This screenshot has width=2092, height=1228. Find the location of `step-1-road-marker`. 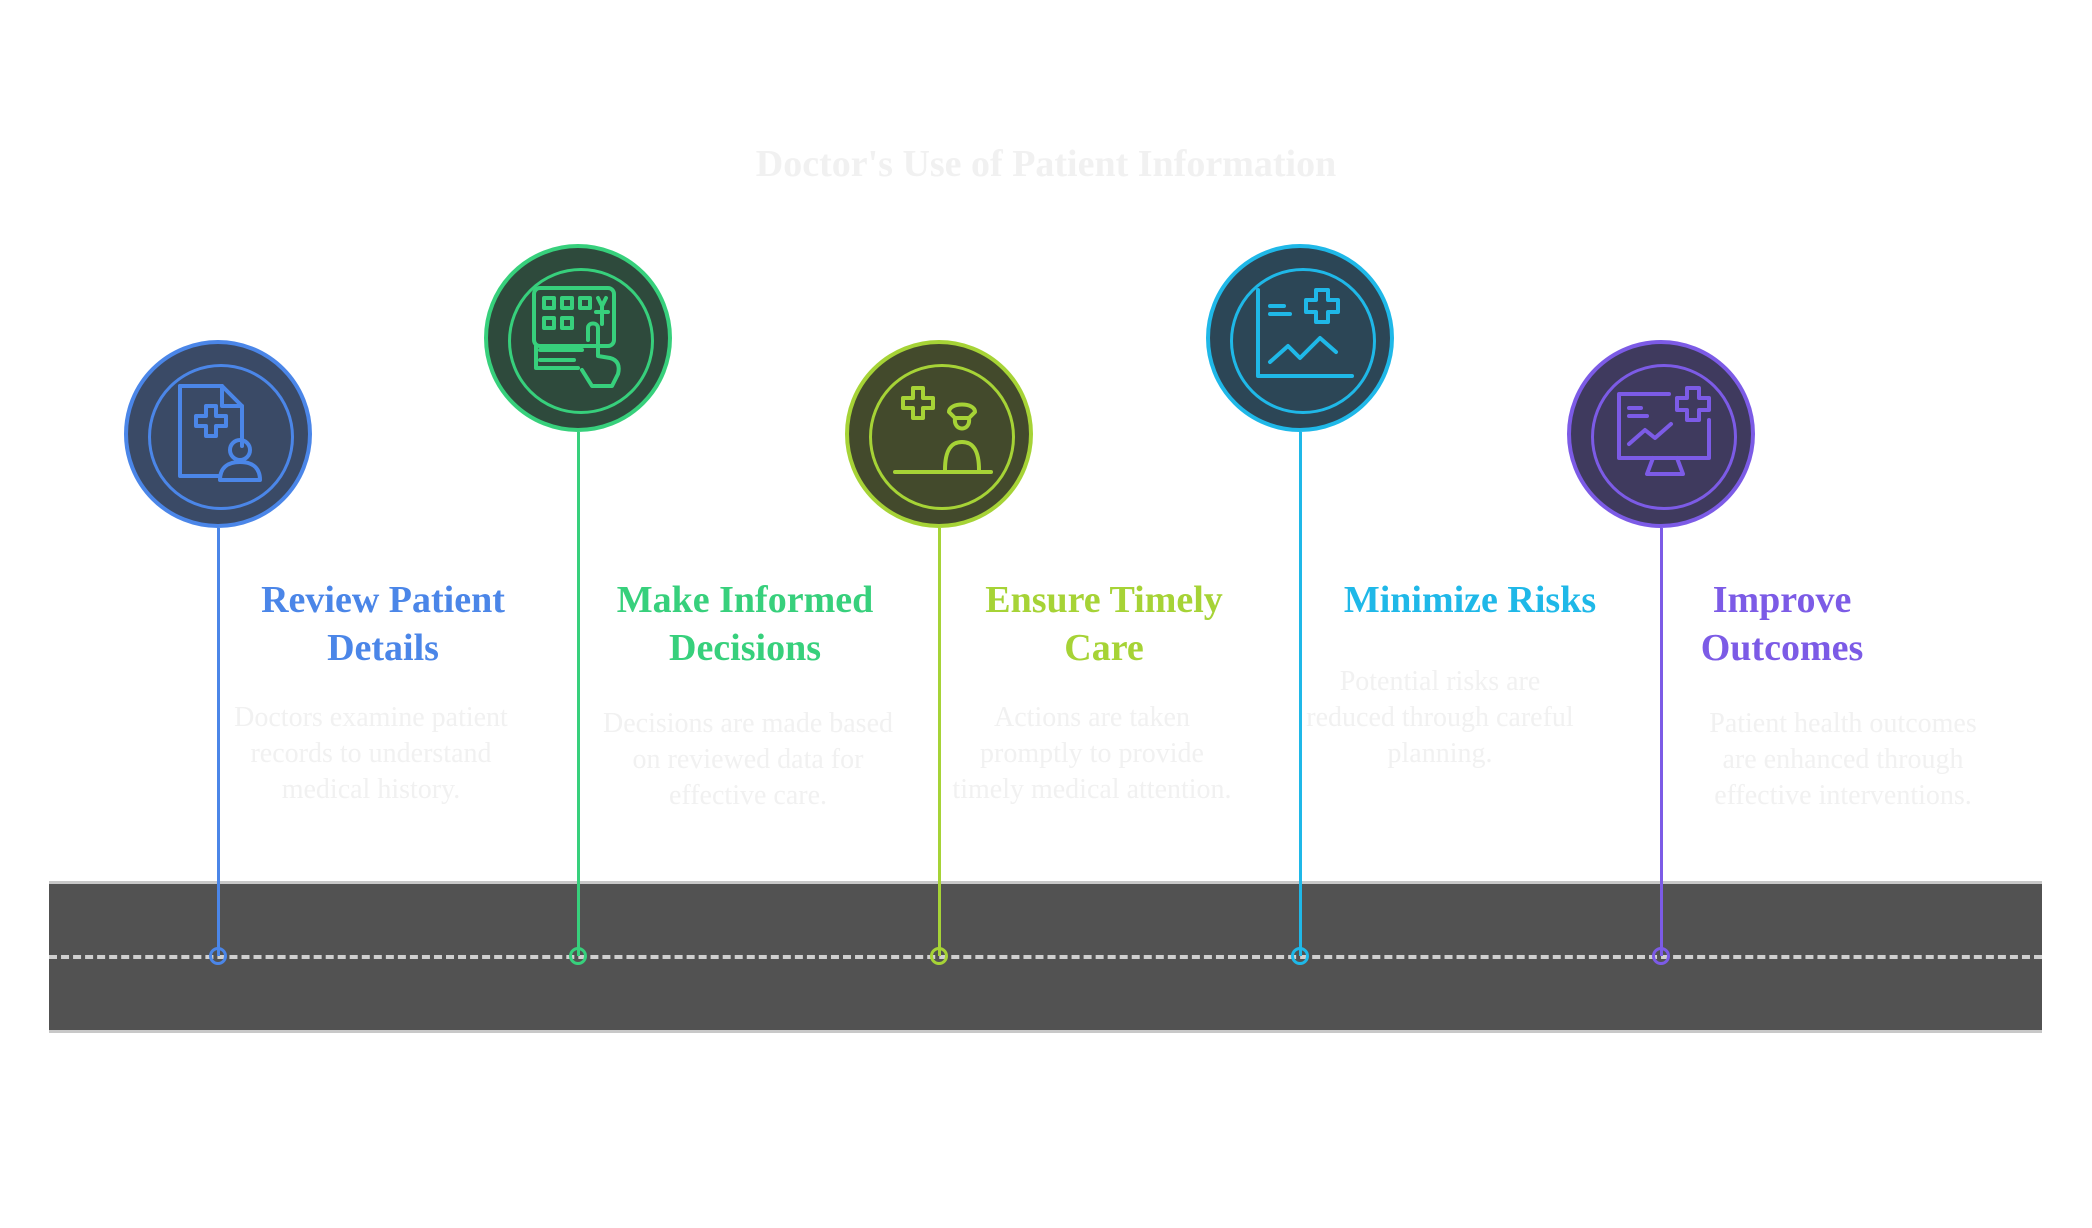

step-1-road-marker is located at coordinates (218, 956).